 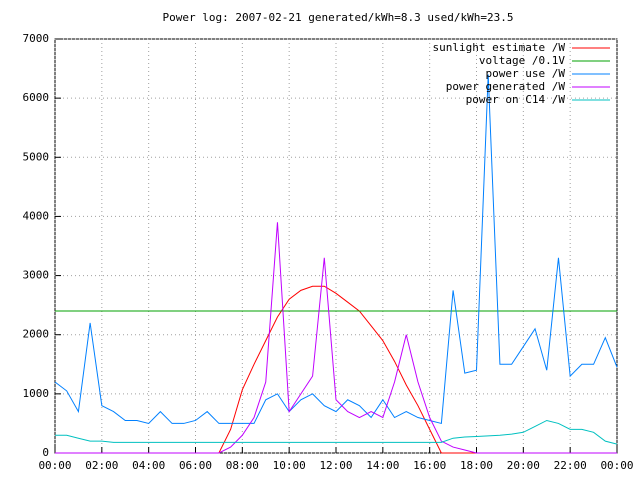 I want to click on x-tick-label: 04:00, so click(x=148, y=465).